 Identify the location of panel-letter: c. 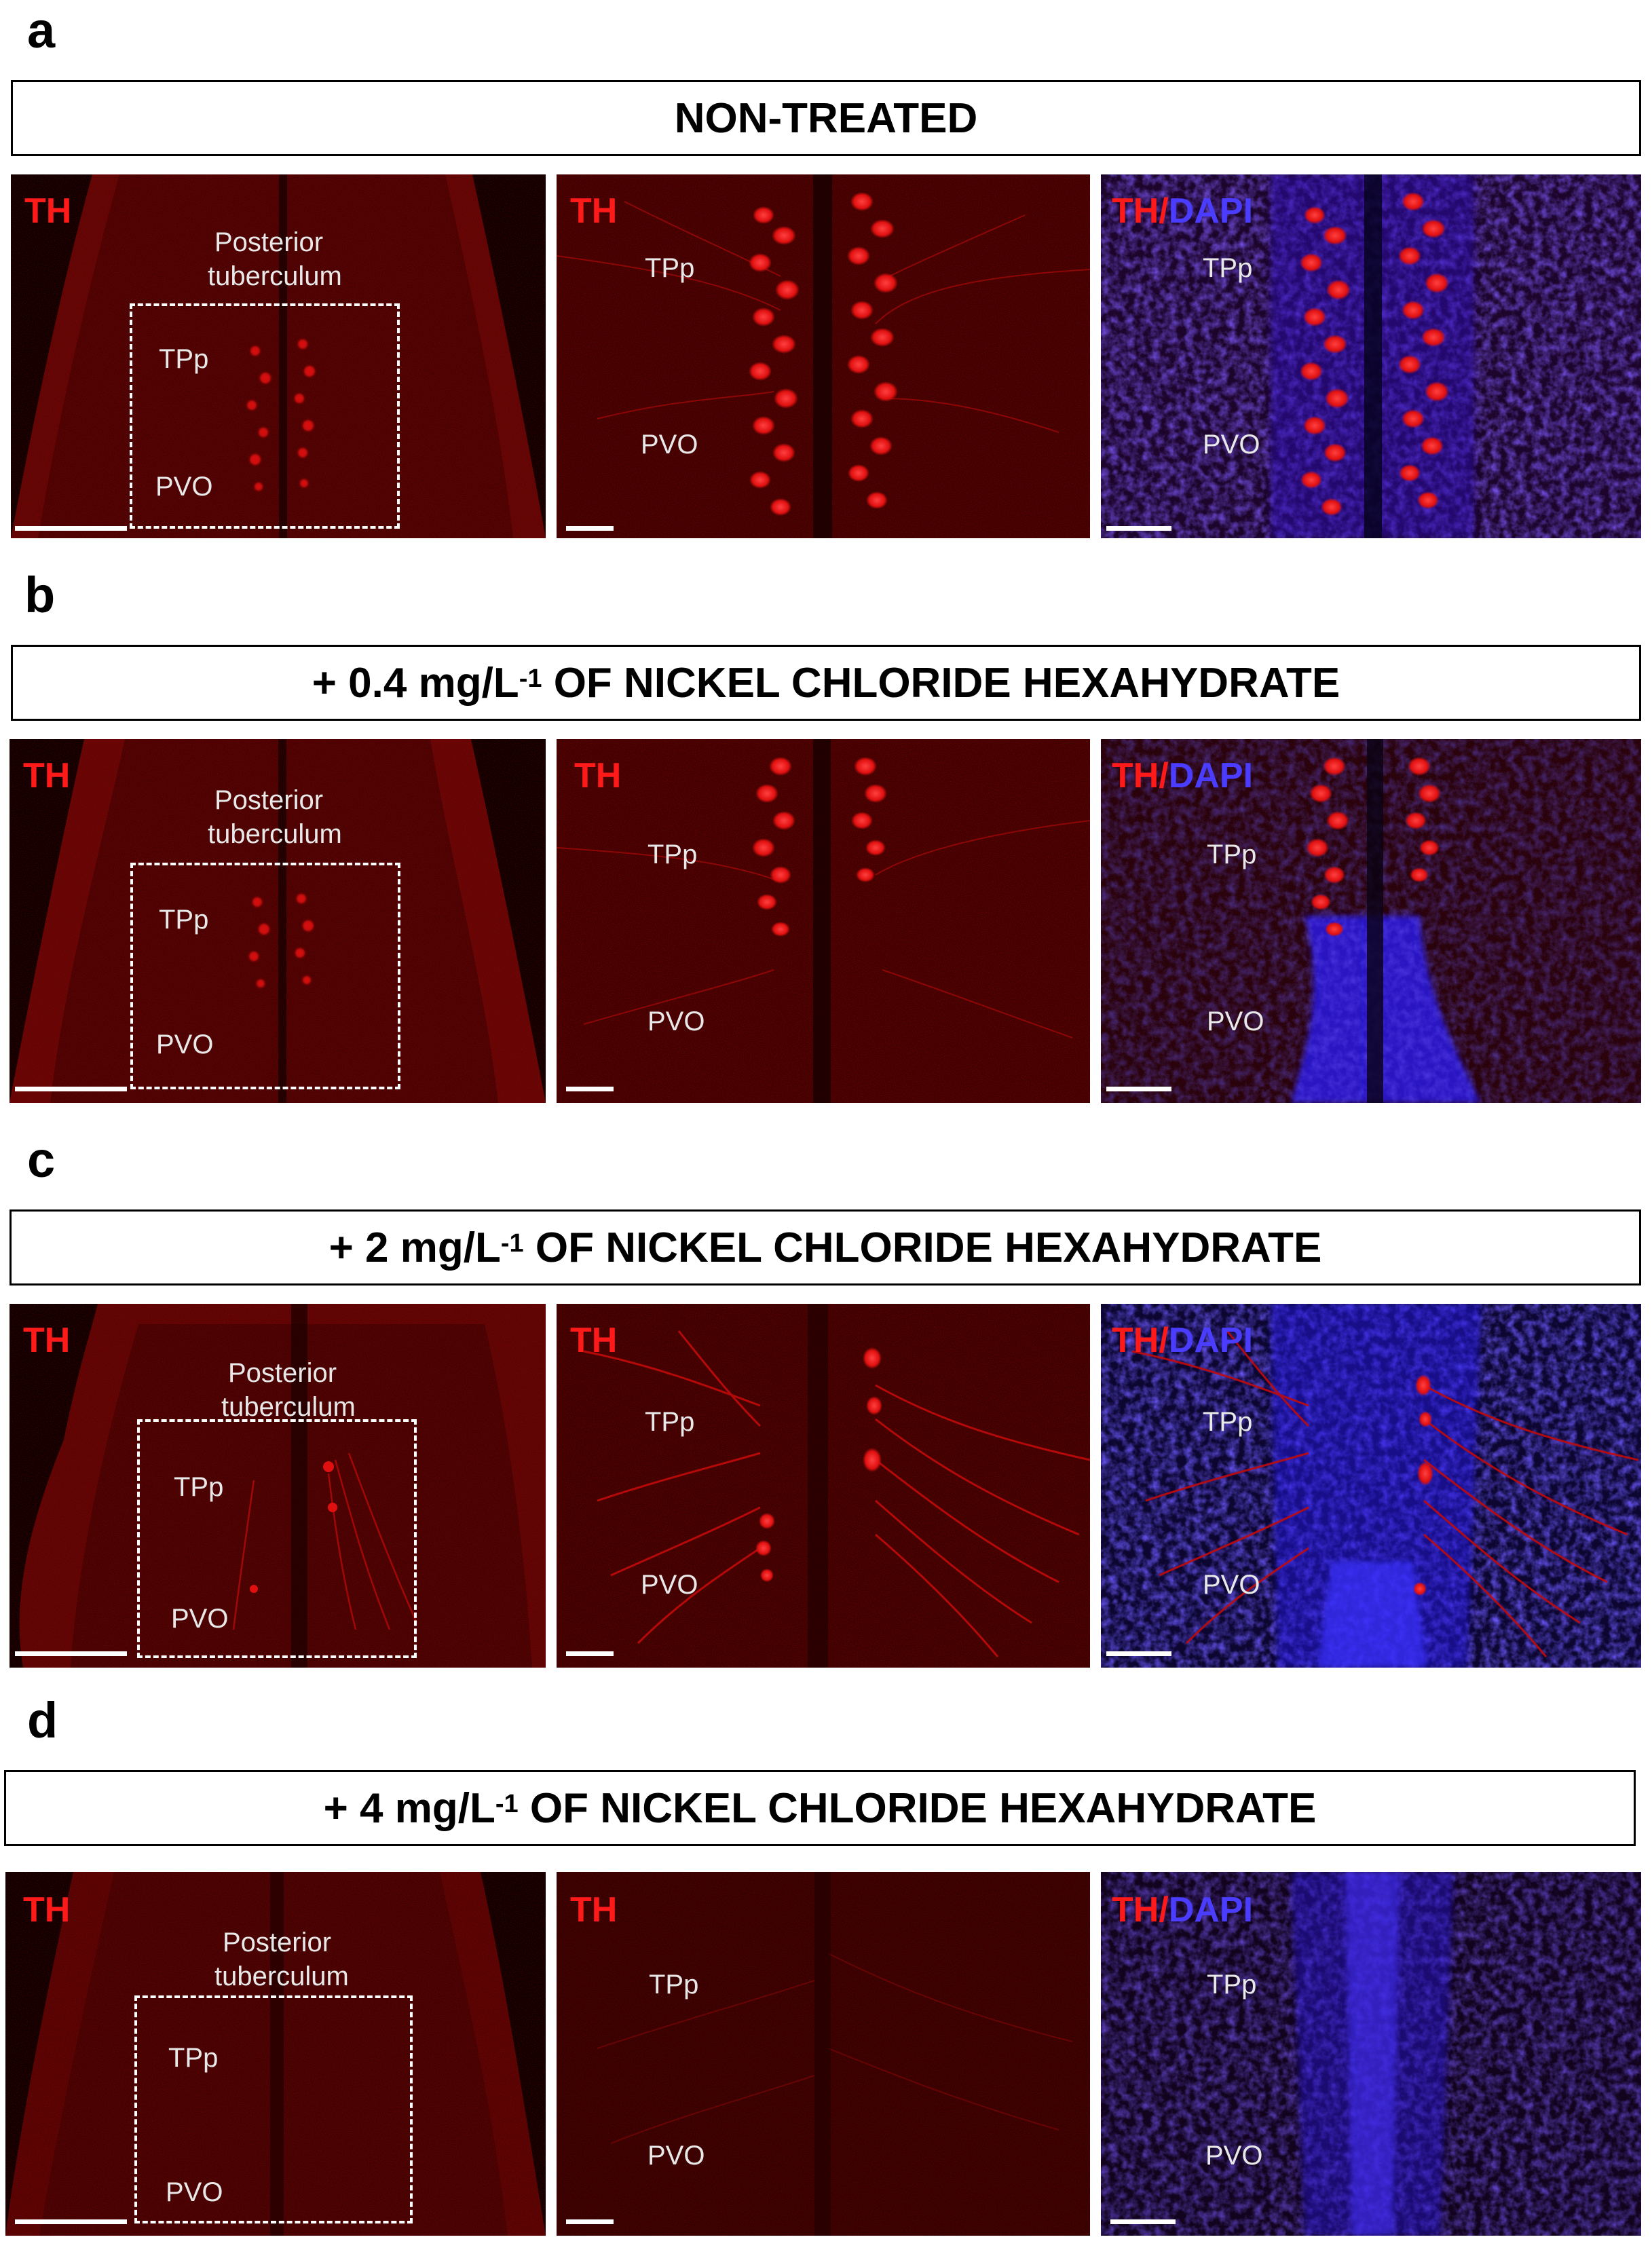
(41, 1160).